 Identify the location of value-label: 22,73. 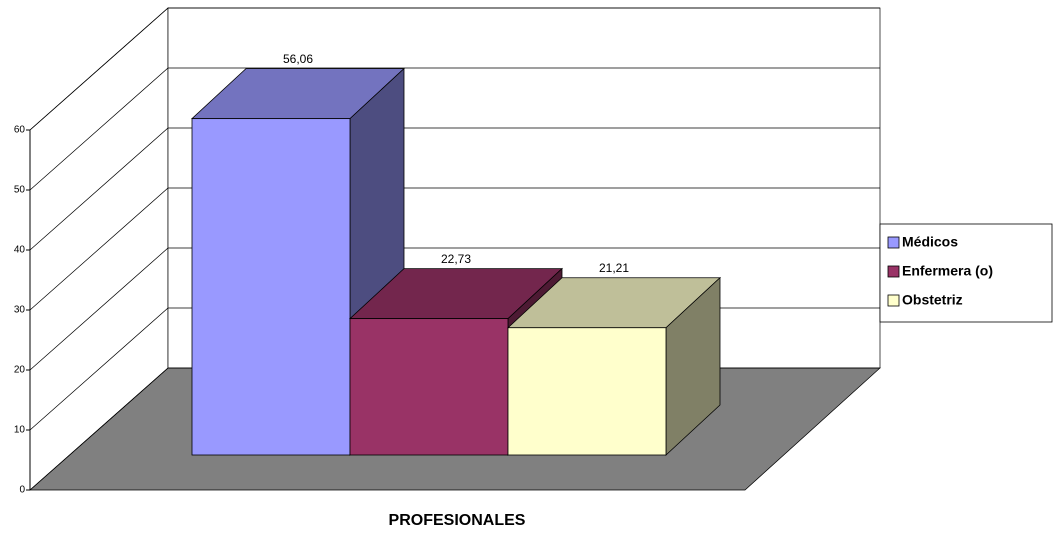
(456, 259).